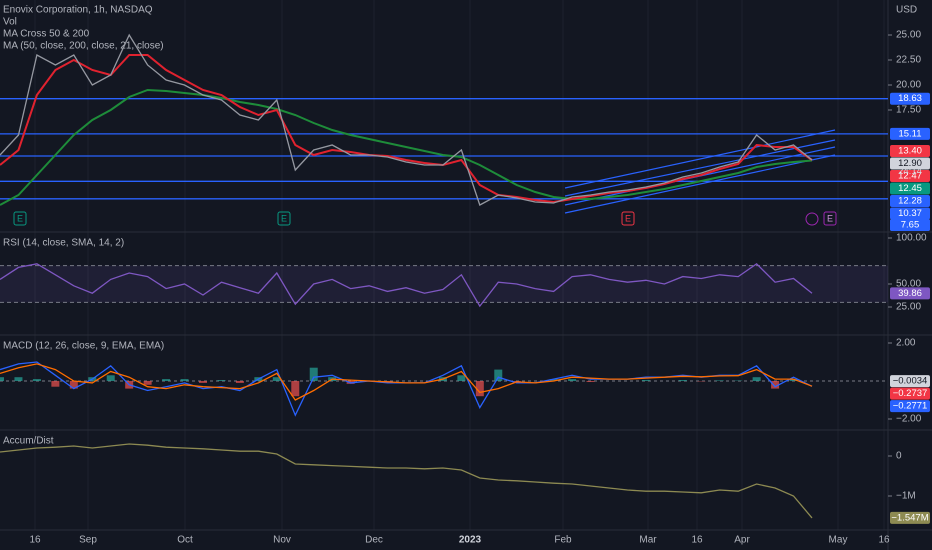 This screenshot has height=550, width=932. Describe the element at coordinates (908, 284) in the screenshot. I see `y-tick-label: 50.00` at that location.